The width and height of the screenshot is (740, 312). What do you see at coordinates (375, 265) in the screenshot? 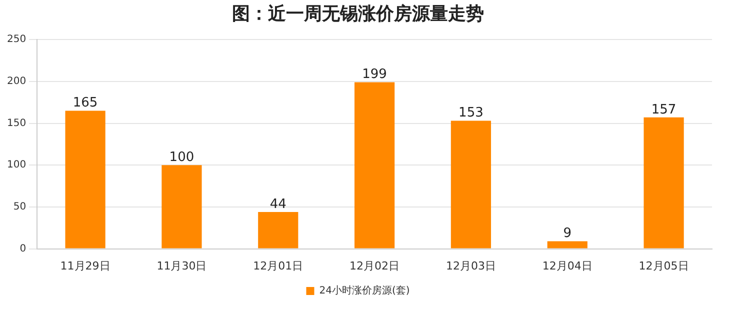
I see `x-tick-label: 12月02日` at bounding box center [375, 265].